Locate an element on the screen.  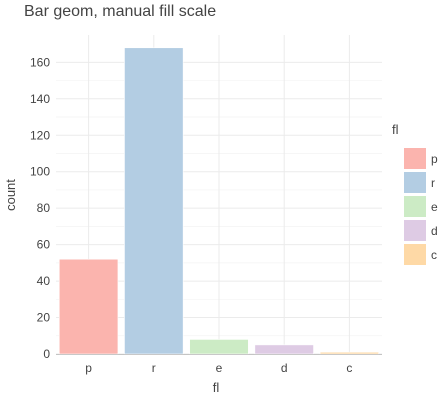
y-axis-ticks: 0 20 40 60 80 100 120 140 160 is located at coordinates (40, 208).